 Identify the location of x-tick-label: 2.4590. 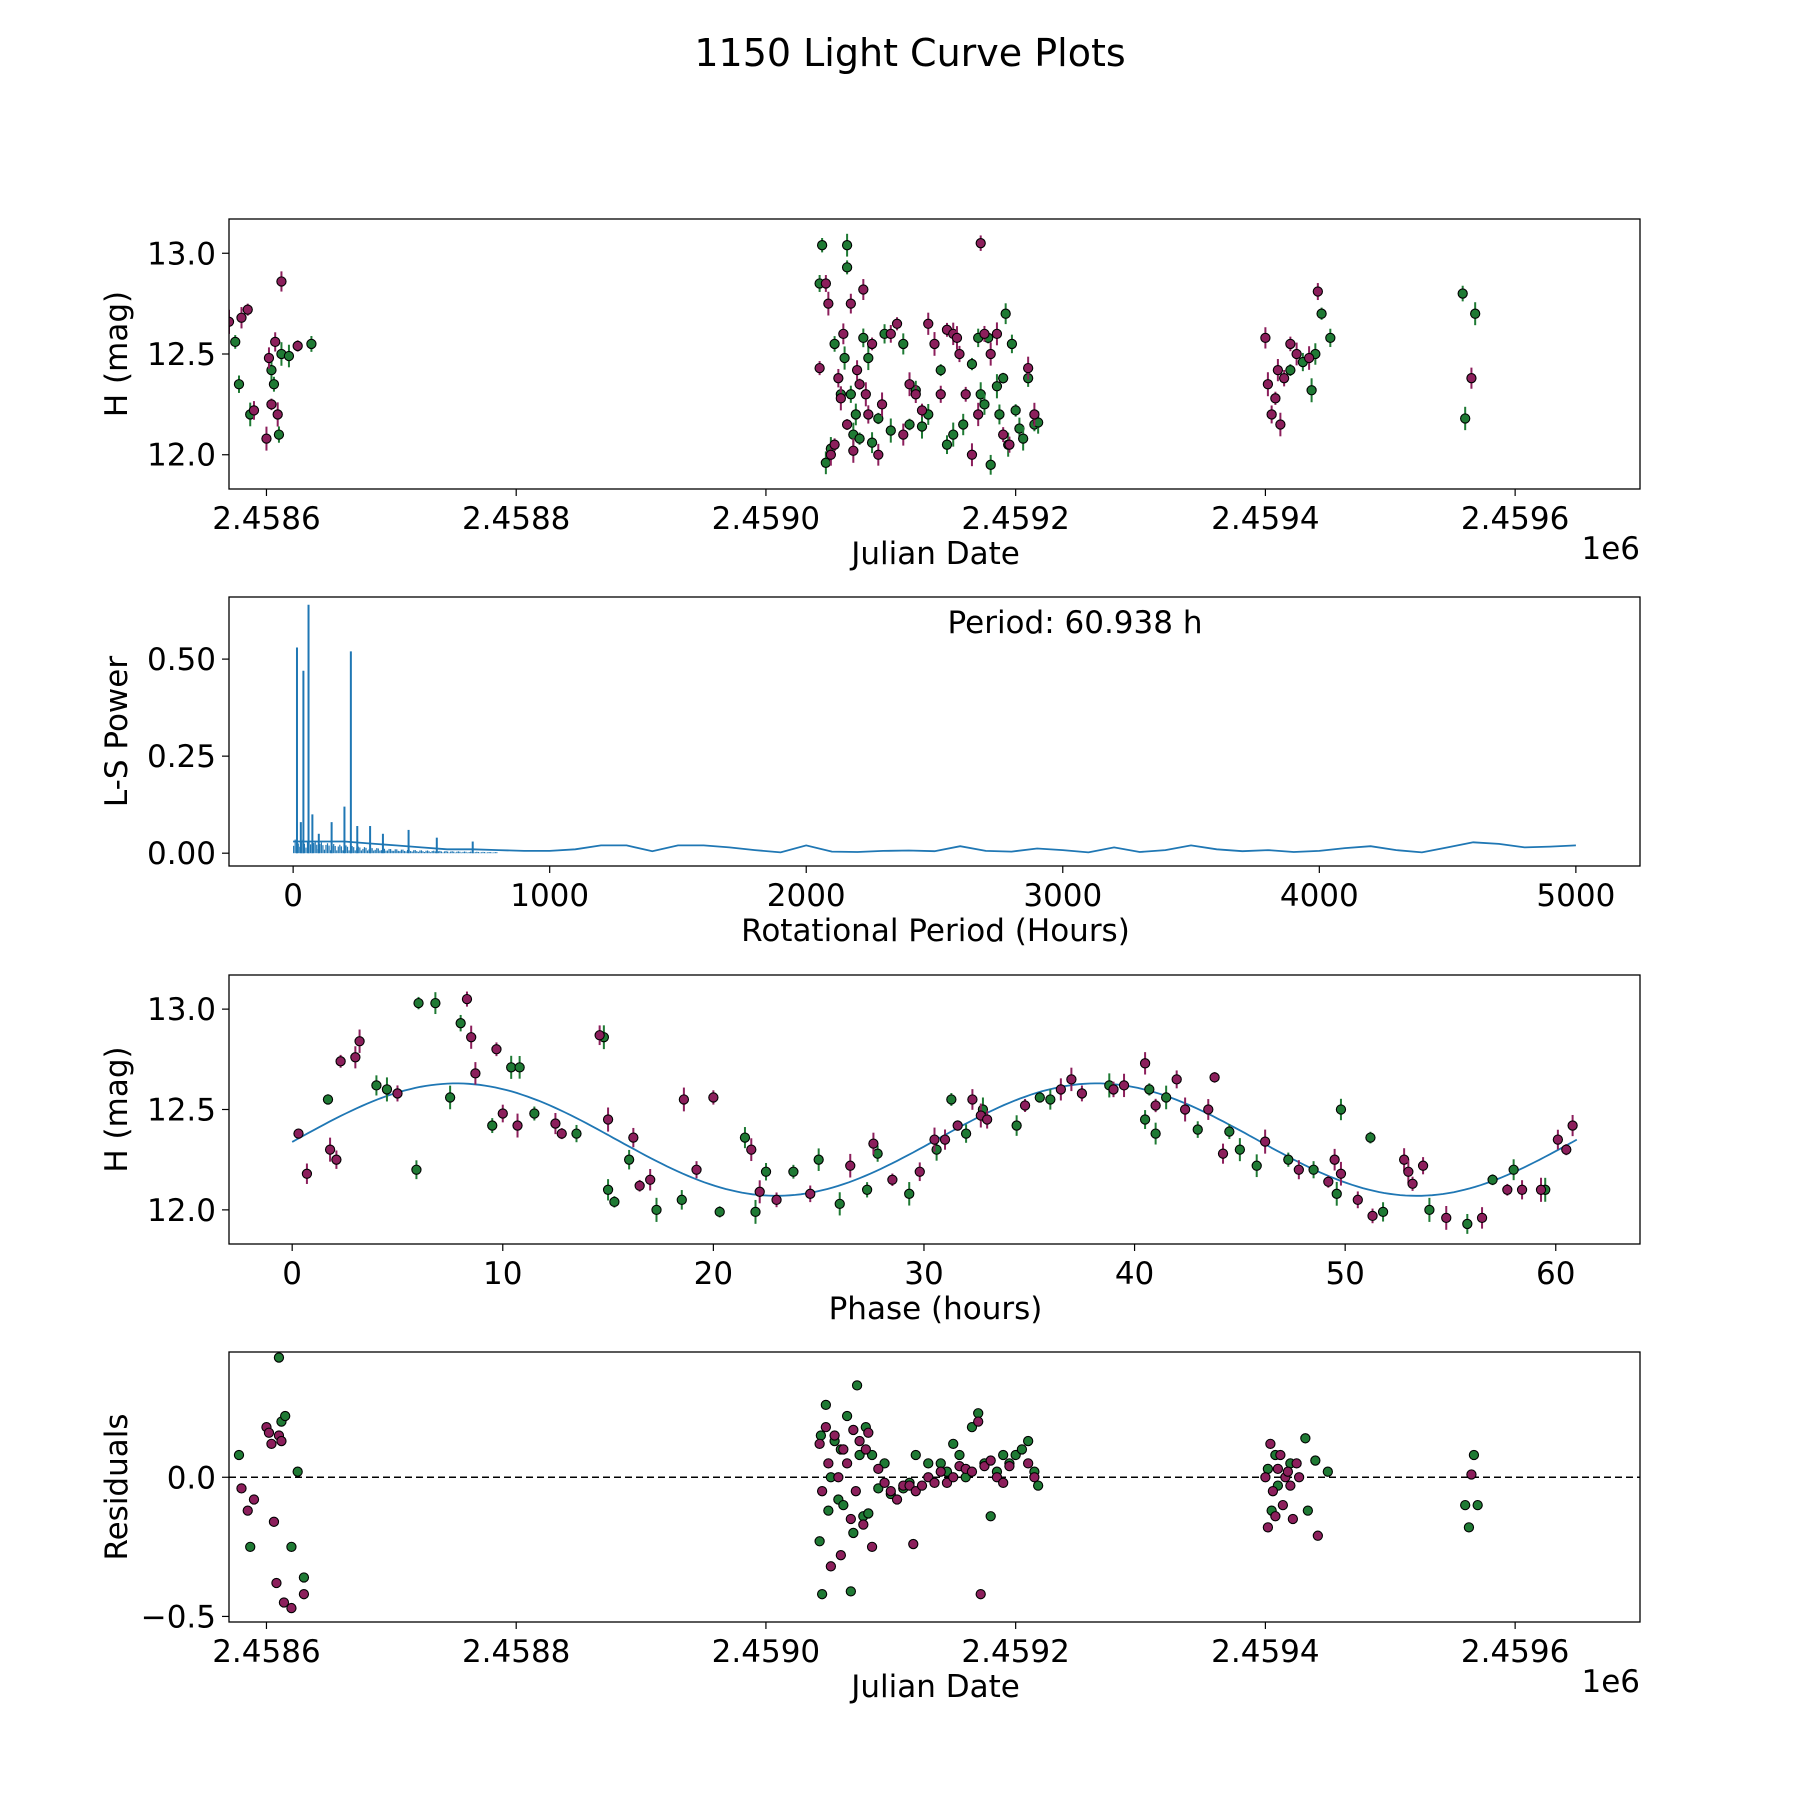
(766, 1652).